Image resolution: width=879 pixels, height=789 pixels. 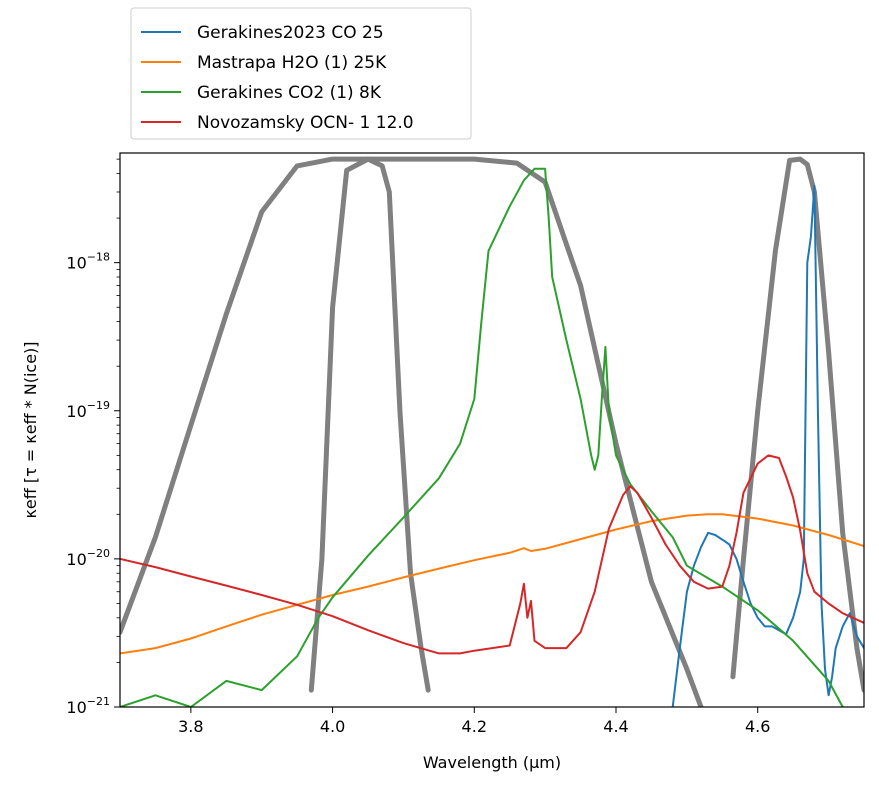 What do you see at coordinates (757, 726) in the screenshot?
I see `x-tick-label: 4.6` at bounding box center [757, 726].